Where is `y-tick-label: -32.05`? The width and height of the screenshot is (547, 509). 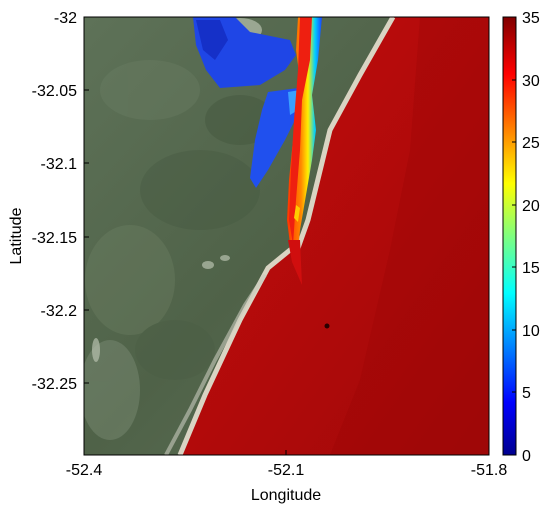 y-tick-label: -32.05 is located at coordinates (54, 91).